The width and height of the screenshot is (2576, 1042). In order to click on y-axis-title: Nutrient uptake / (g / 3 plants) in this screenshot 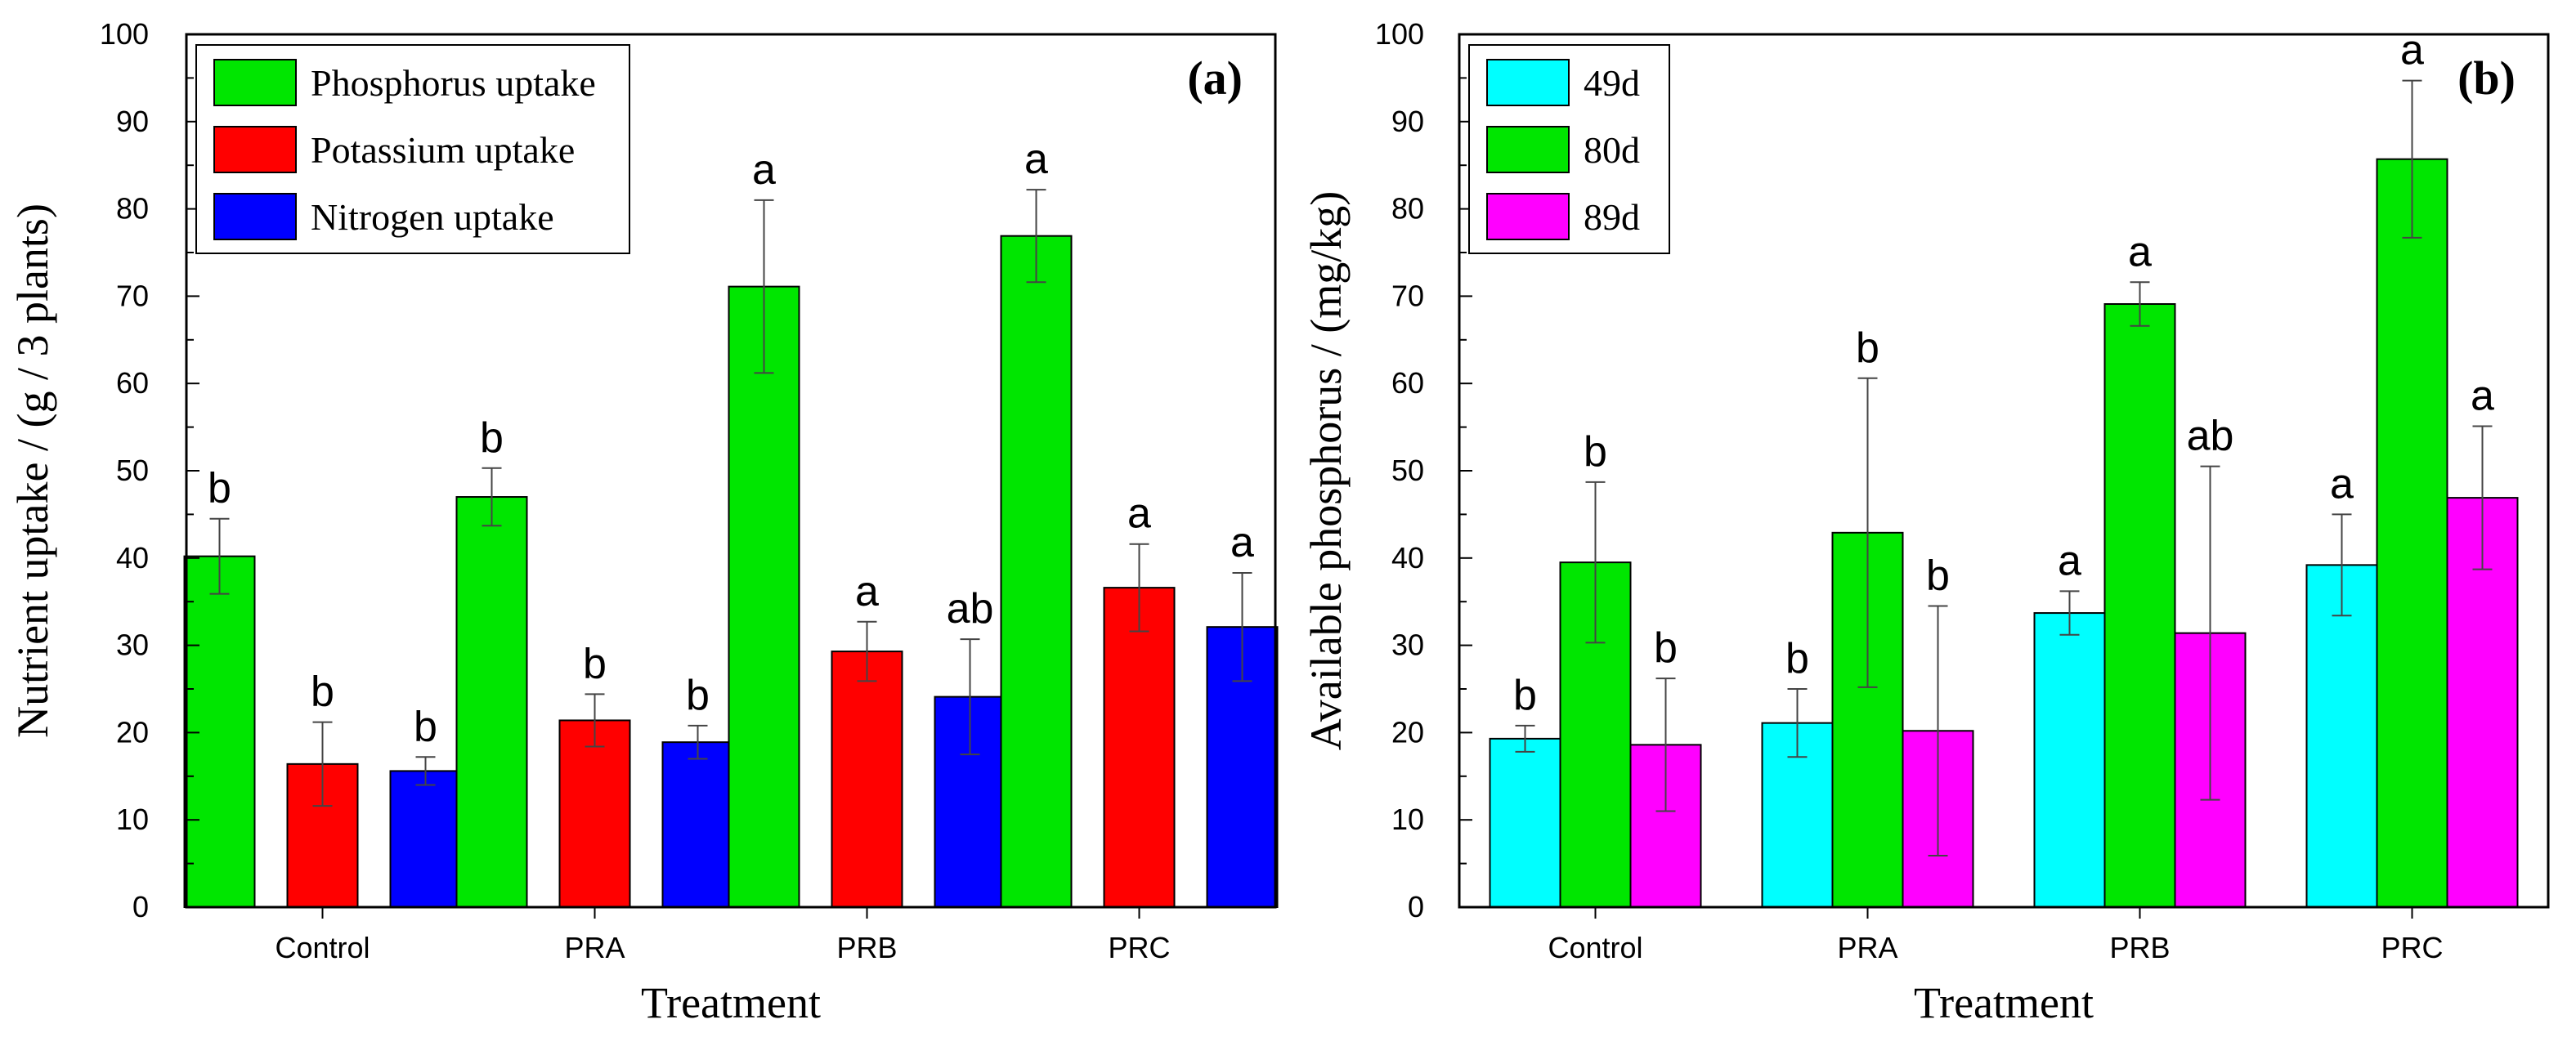, I will do `click(33, 470)`.